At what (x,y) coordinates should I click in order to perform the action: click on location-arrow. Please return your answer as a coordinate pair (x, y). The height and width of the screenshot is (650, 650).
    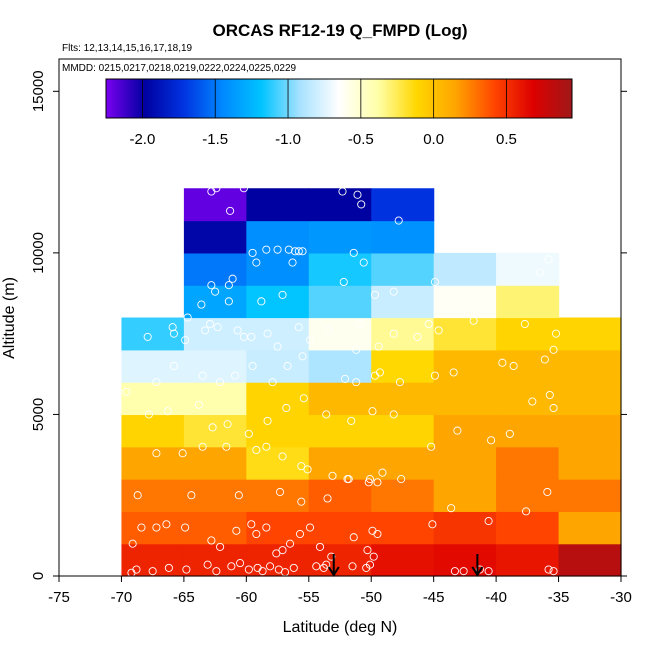
    Looking at the image, I should click on (477, 565).